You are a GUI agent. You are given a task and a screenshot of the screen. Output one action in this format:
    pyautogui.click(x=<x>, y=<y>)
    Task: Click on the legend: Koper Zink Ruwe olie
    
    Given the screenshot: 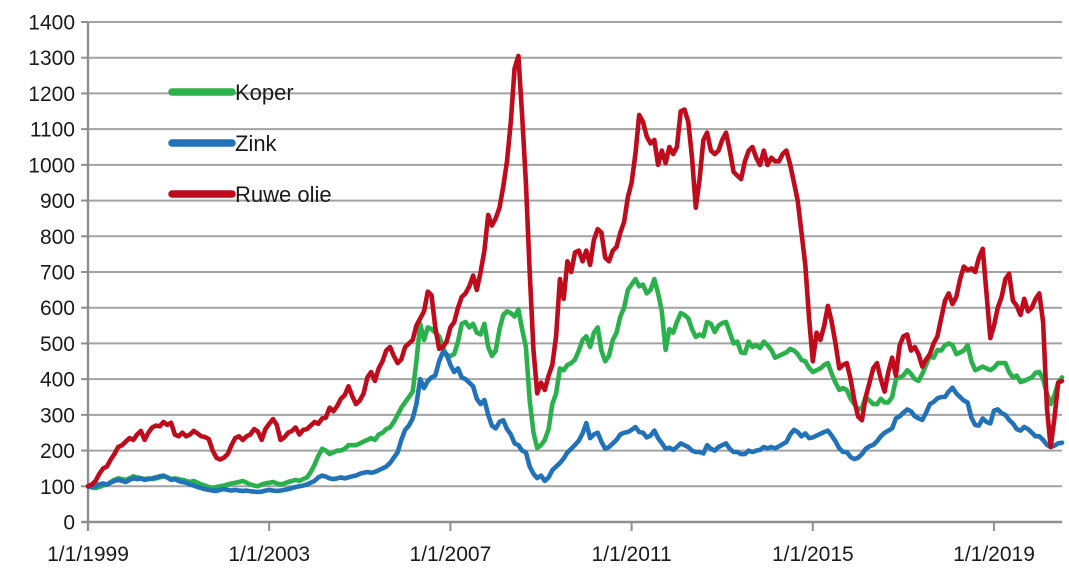 What is the action you would take?
    pyautogui.click(x=250, y=143)
    